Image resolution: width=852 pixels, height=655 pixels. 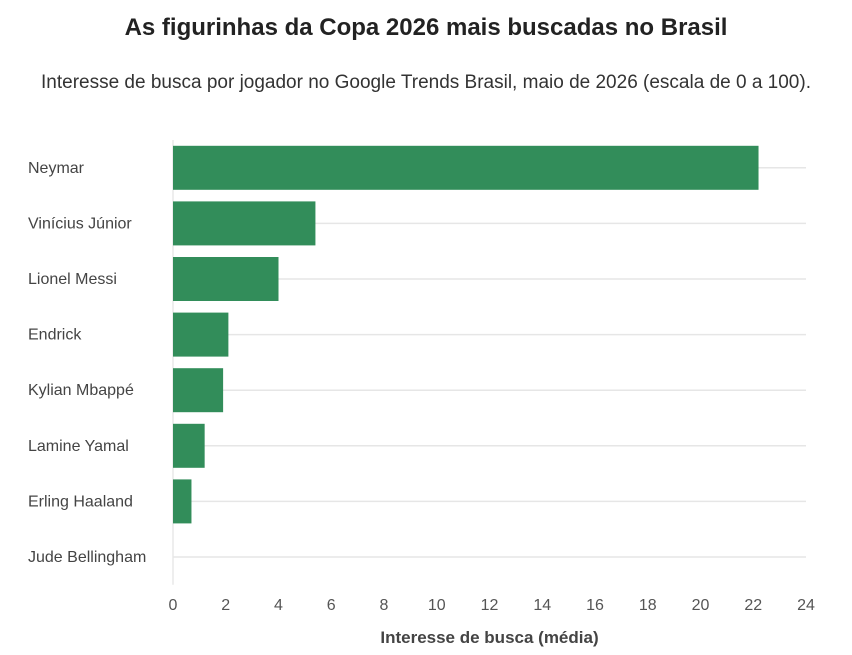 What do you see at coordinates (201, 334) in the screenshot?
I see `bar-endrick` at bounding box center [201, 334].